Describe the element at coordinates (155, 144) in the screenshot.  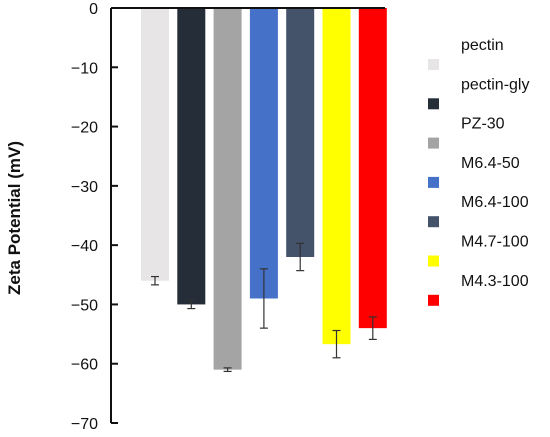
I see `bar-pectin` at that location.